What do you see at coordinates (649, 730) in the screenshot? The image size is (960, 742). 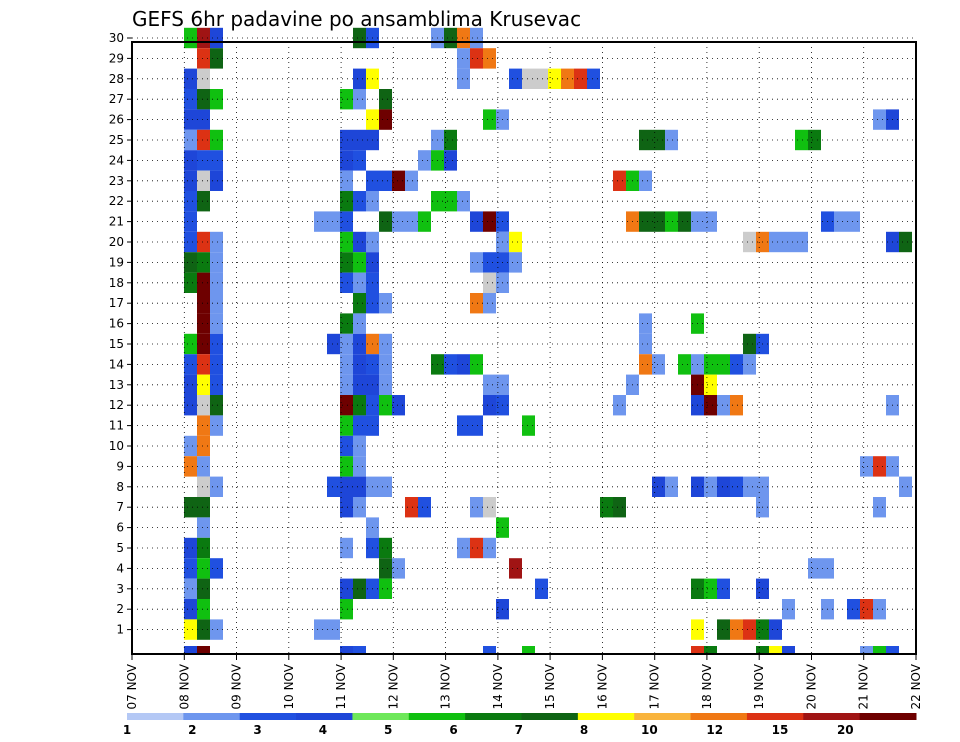 I see `colorbar-label: 10` at bounding box center [649, 730].